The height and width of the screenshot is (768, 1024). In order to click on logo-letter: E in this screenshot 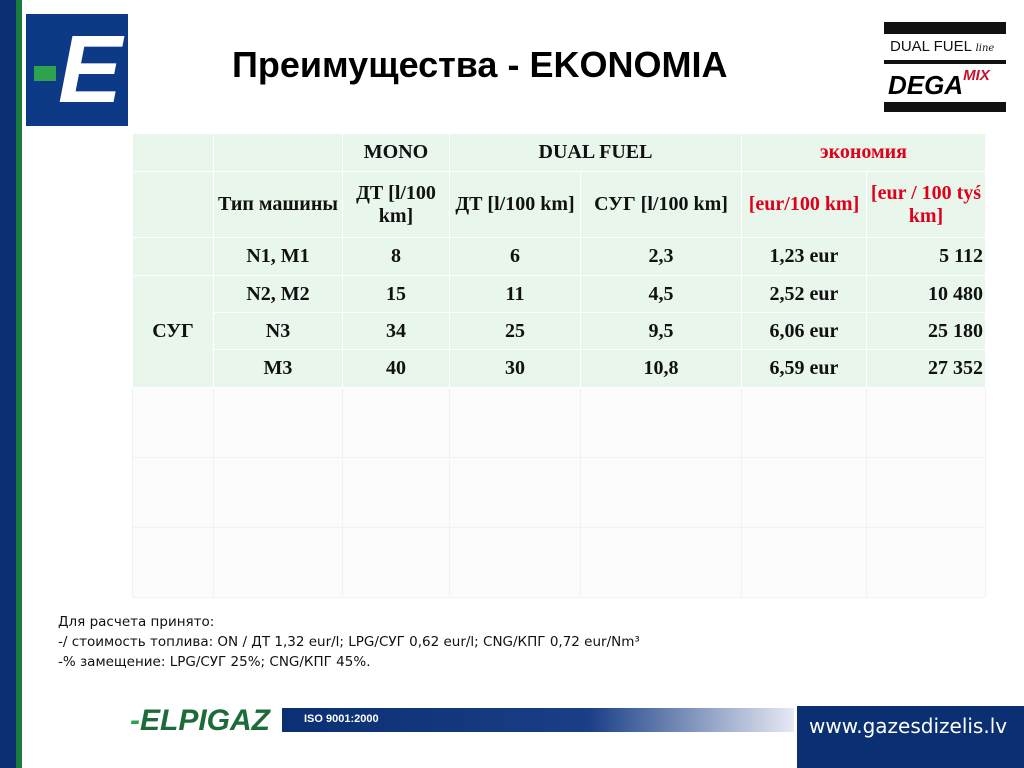, I will do `click(90, 69)`.